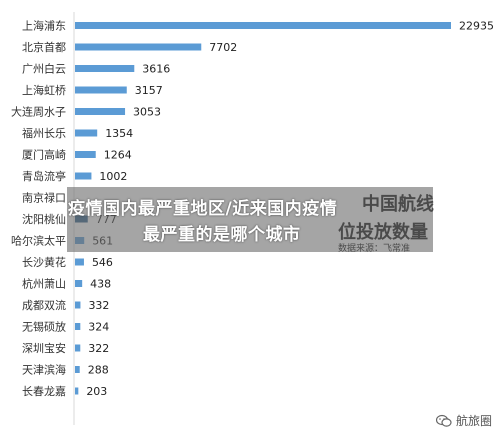 This screenshot has height=439, width=500. What do you see at coordinates (398, 204) in the screenshot?
I see `background-title-line1: 中国航线` at bounding box center [398, 204].